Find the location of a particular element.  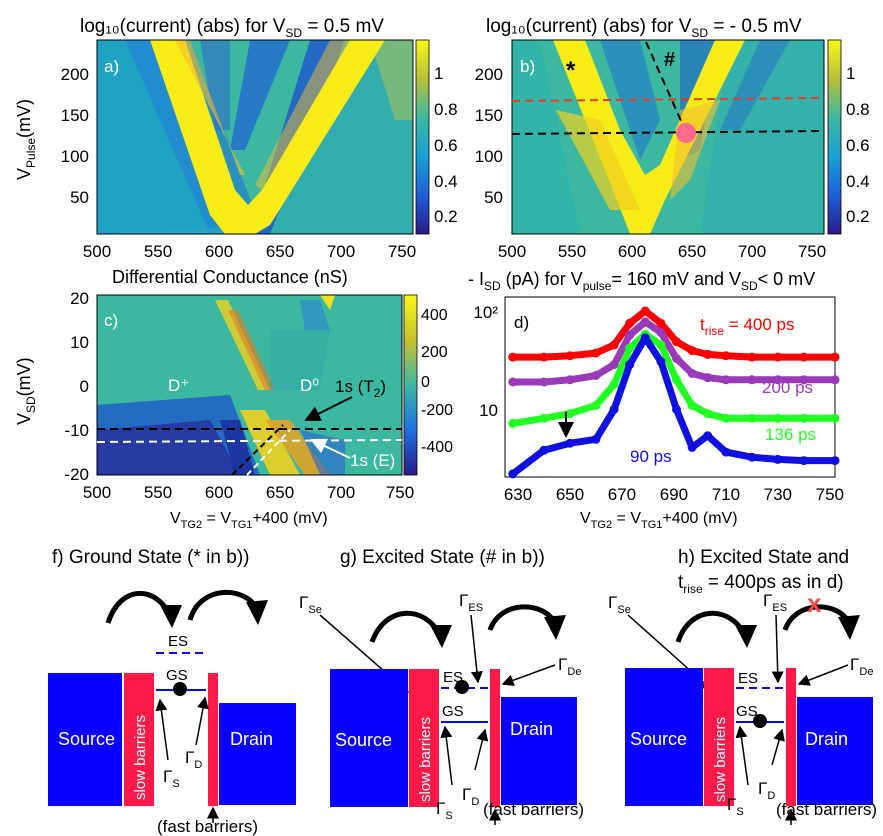

source-label: Source is located at coordinates (86, 739).